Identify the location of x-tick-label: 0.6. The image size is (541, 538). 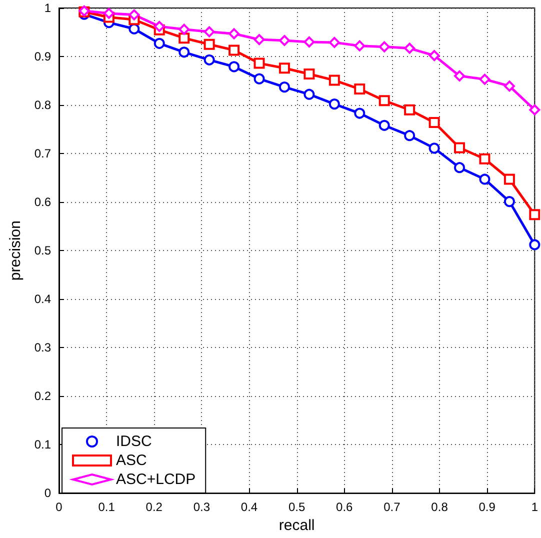
(345, 507).